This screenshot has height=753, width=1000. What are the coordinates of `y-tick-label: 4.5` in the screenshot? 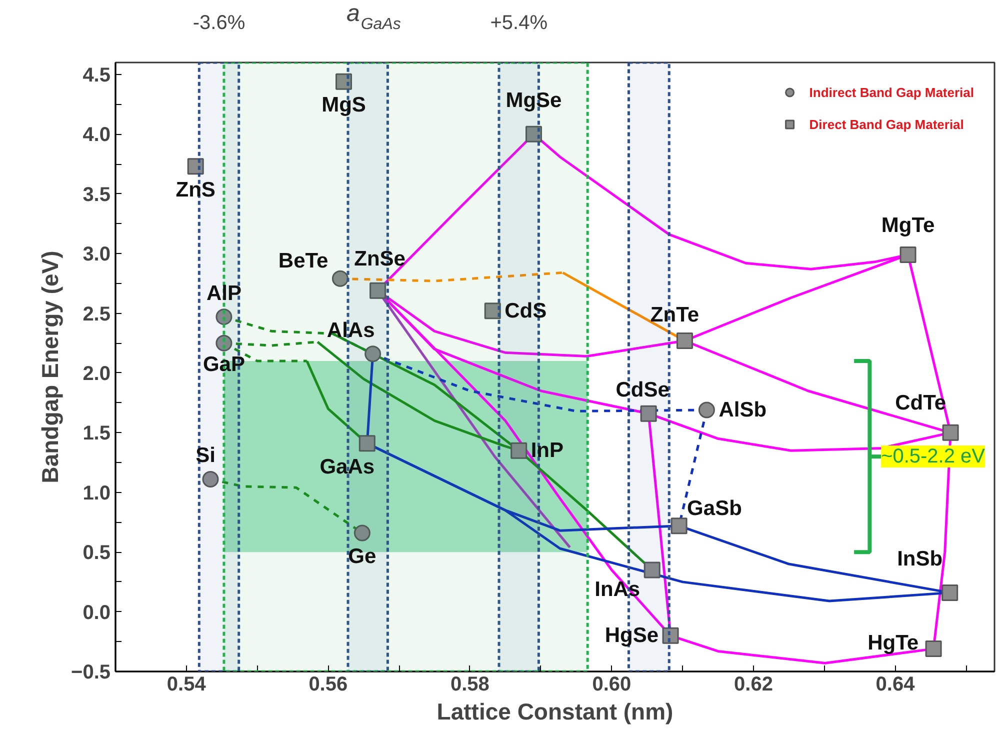 It's located at (96, 75).